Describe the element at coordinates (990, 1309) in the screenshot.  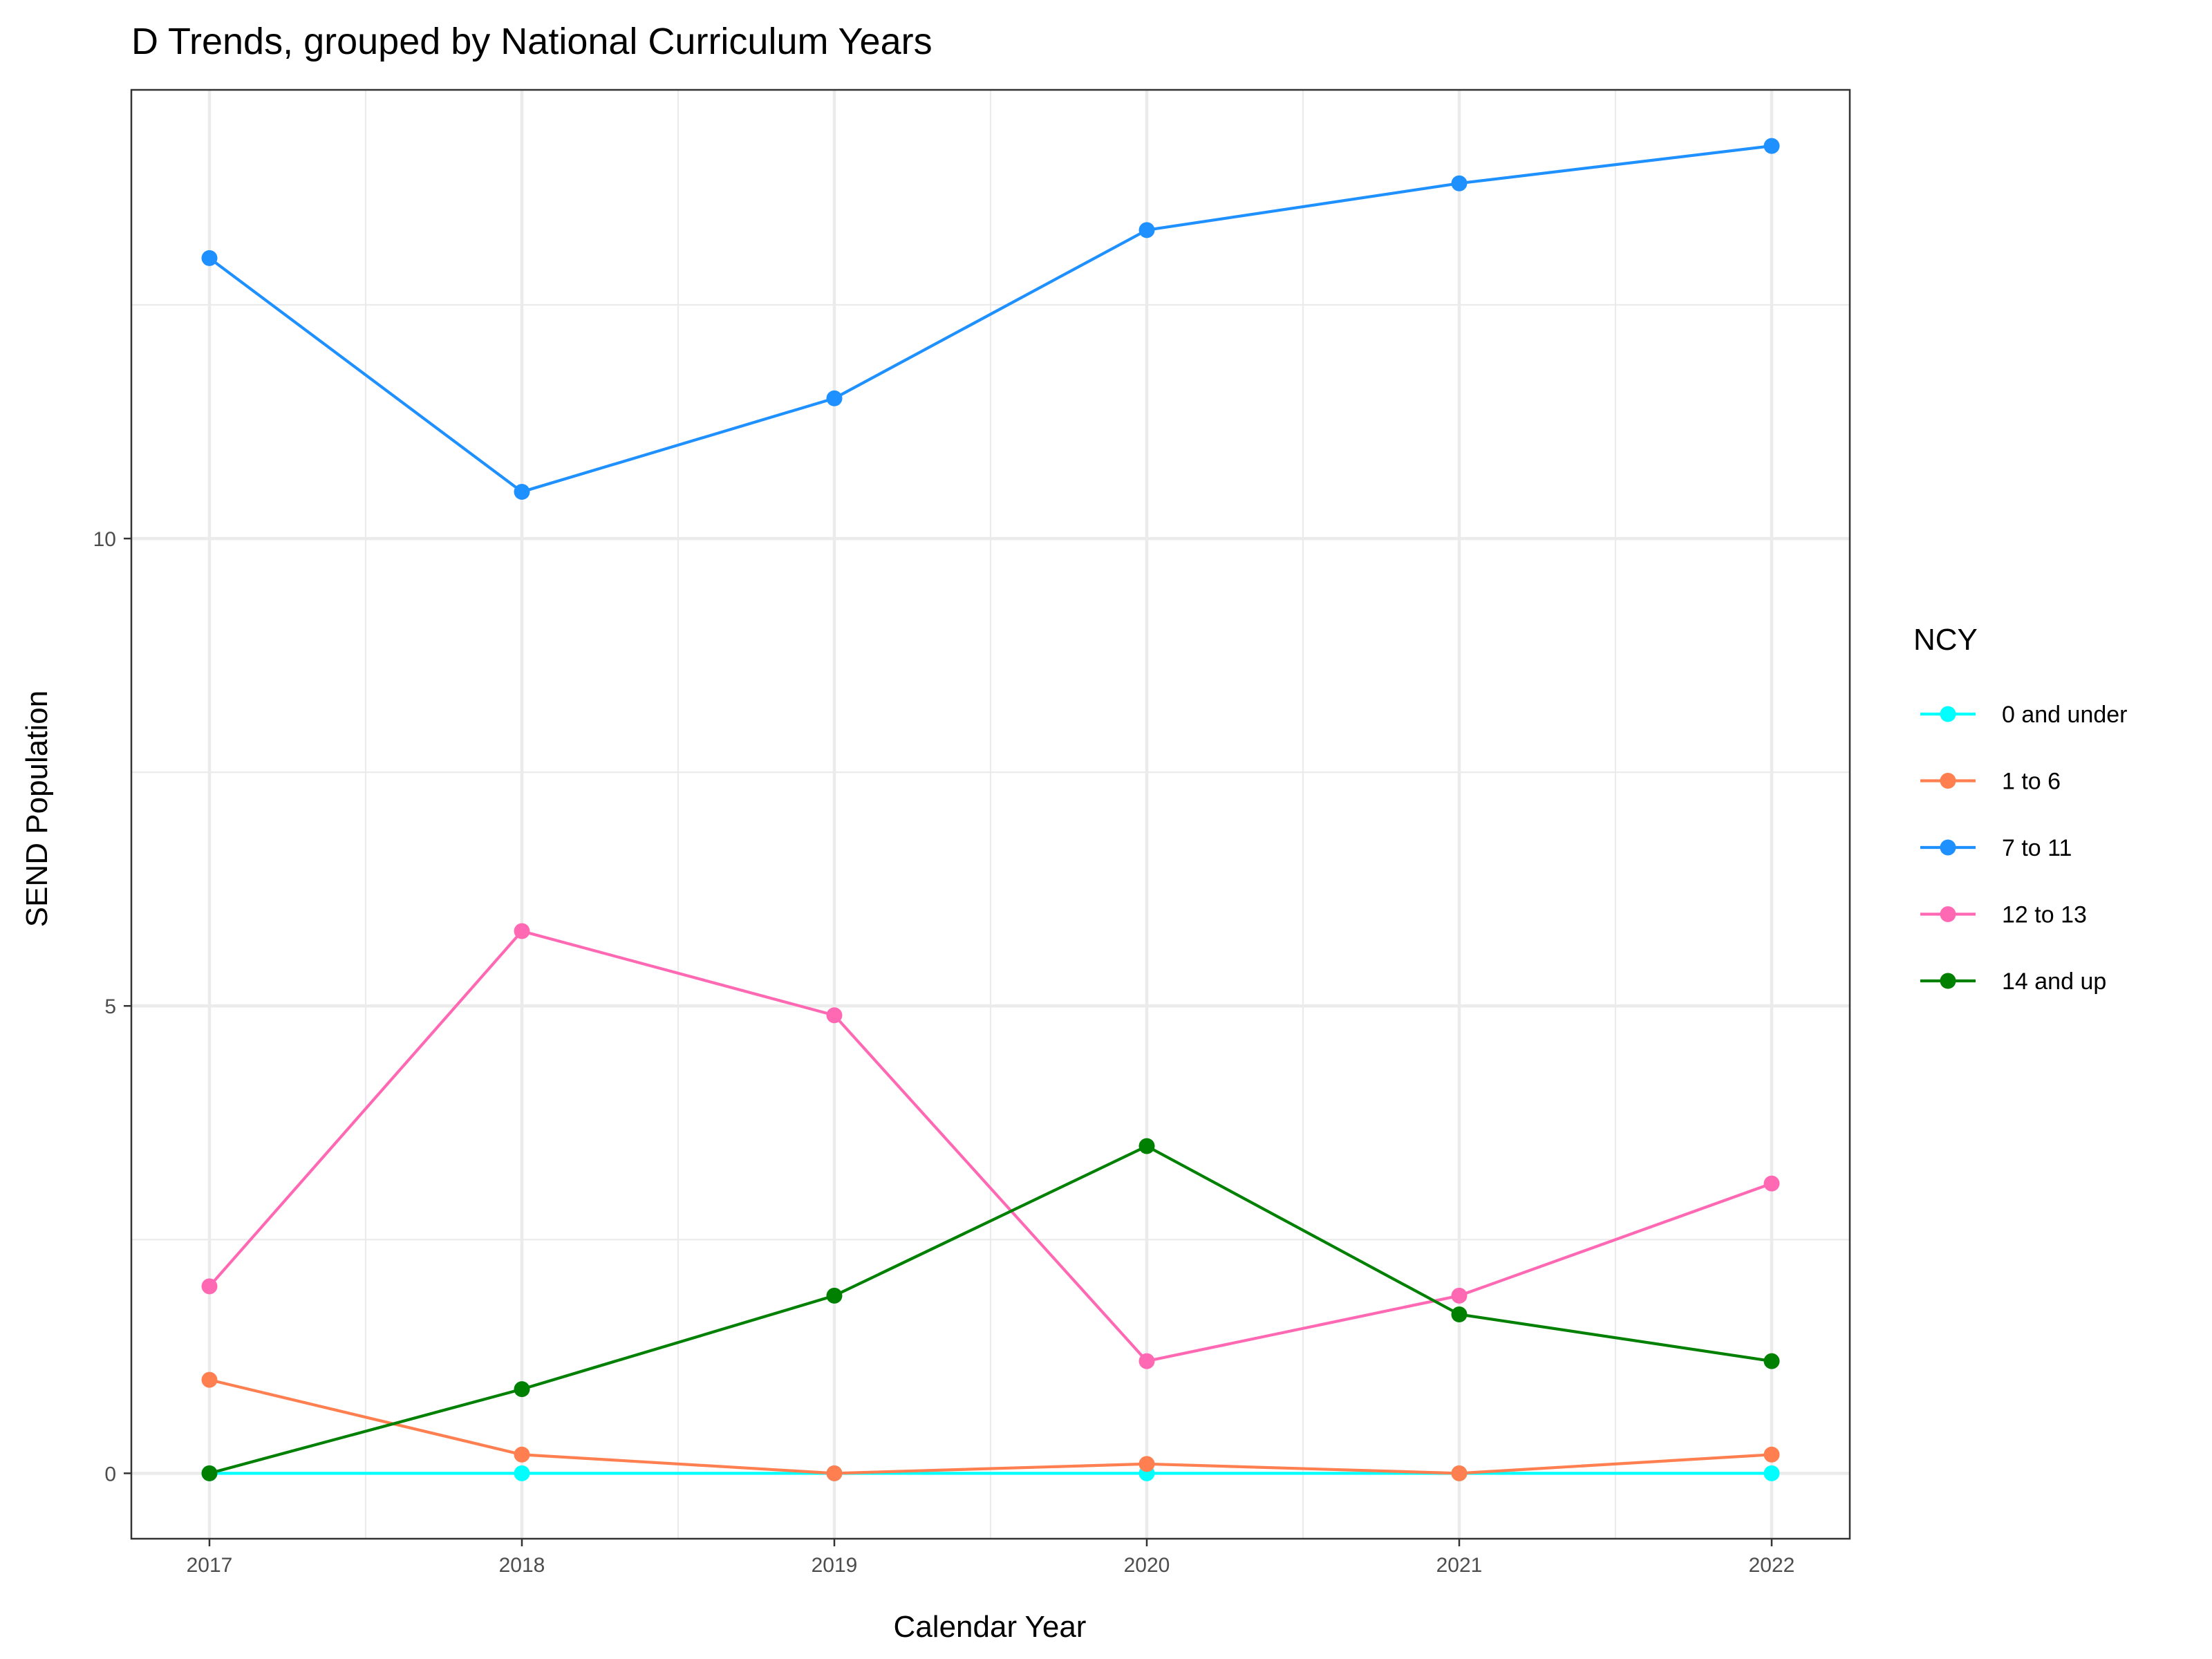
I see `series-line-14-and-up` at that location.